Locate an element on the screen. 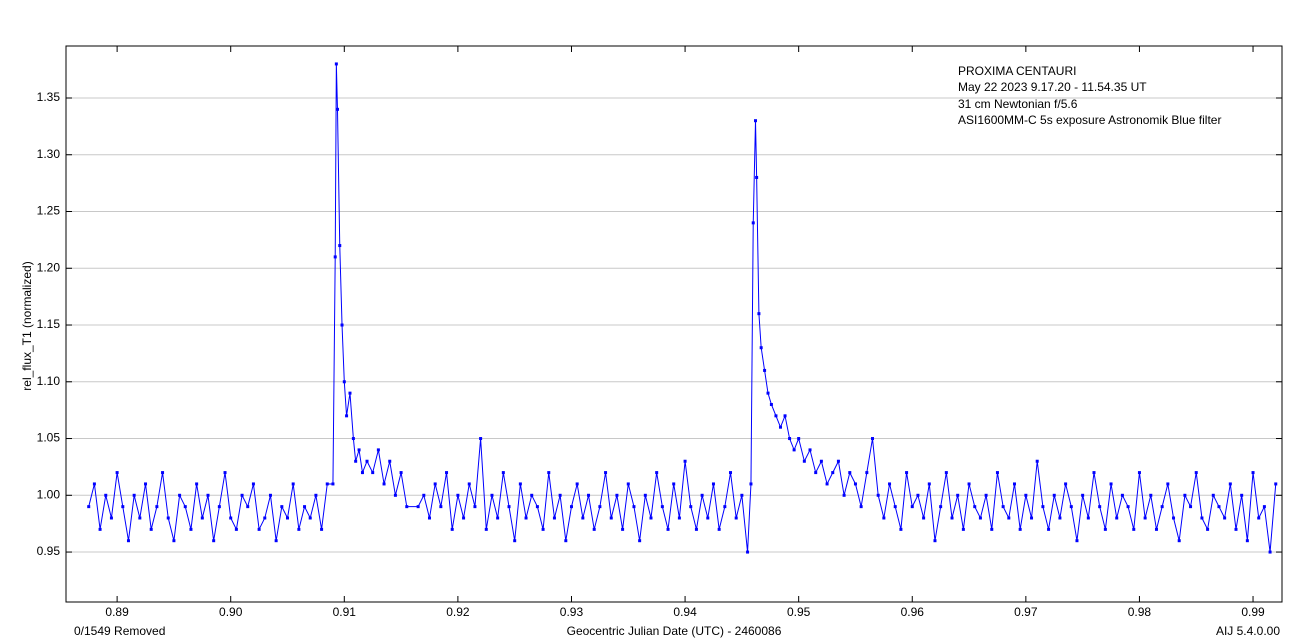 The image size is (1300, 644). y-tick-label: 1.05 is located at coordinates (49, 438).